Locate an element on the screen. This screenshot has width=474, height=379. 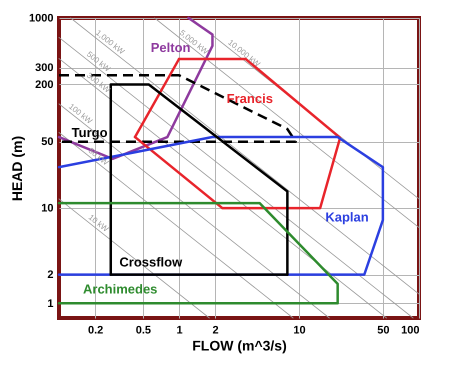
x-tick-label: 10 is located at coordinates (299, 330).